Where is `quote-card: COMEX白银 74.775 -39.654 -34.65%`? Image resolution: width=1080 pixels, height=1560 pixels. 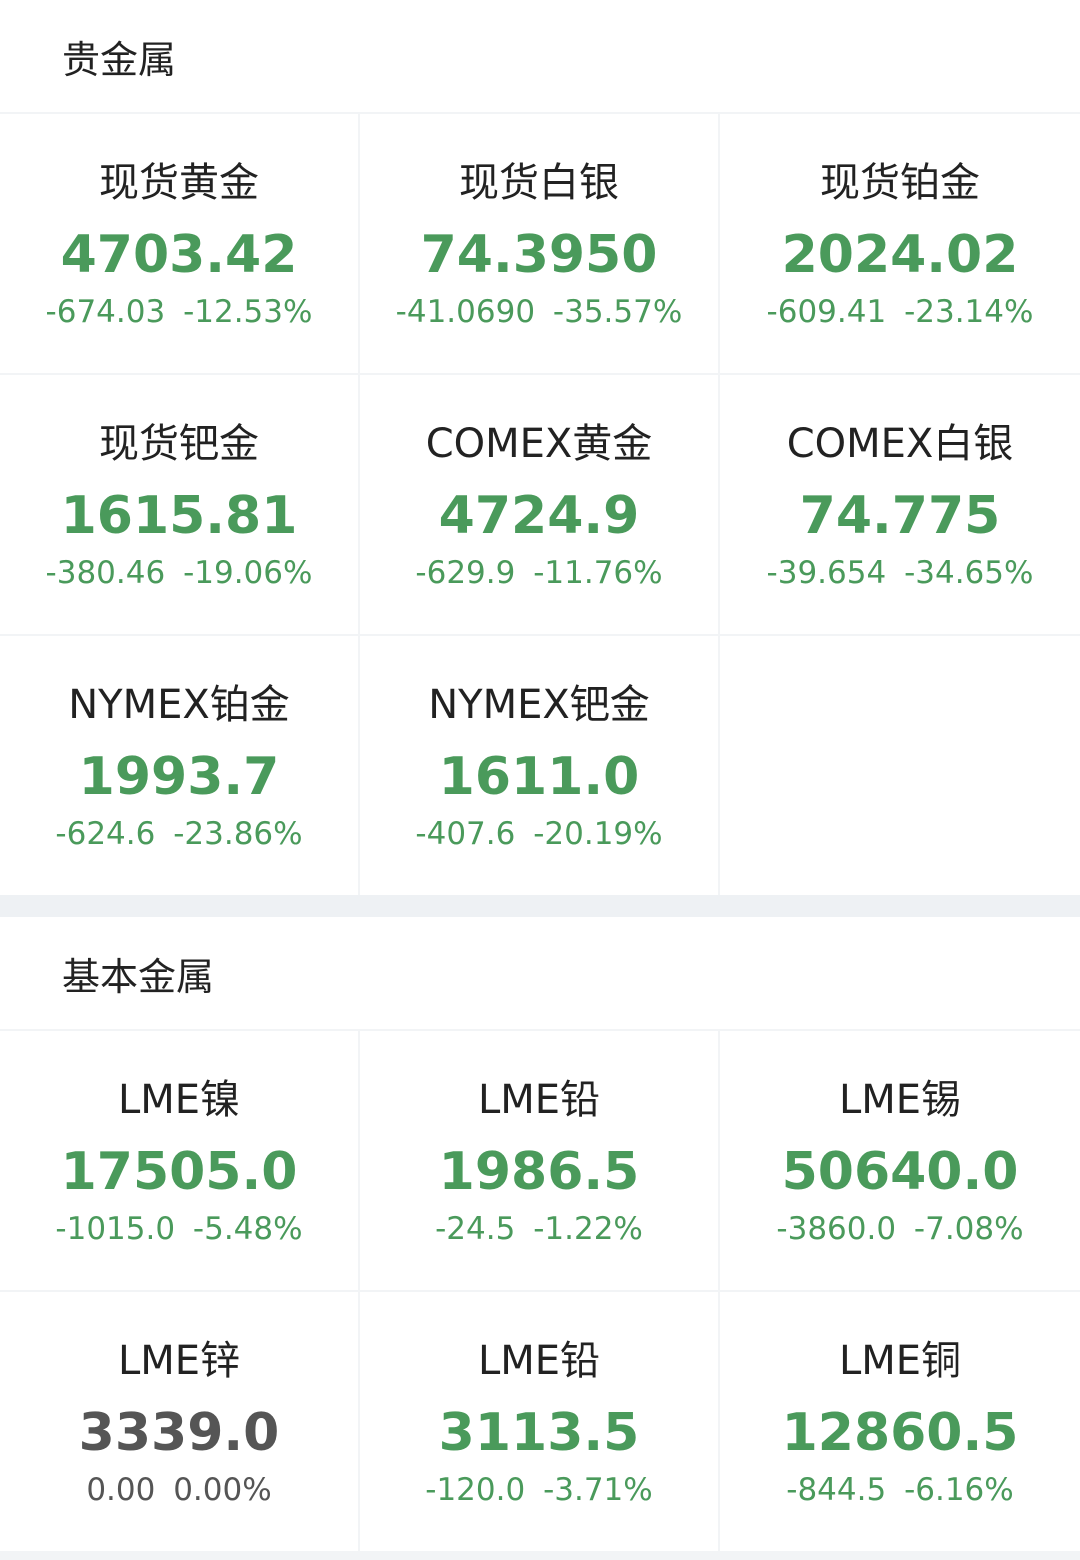
quote-card: COMEX白银 74.775 -39.654 -34.65% is located at coordinates (900, 504).